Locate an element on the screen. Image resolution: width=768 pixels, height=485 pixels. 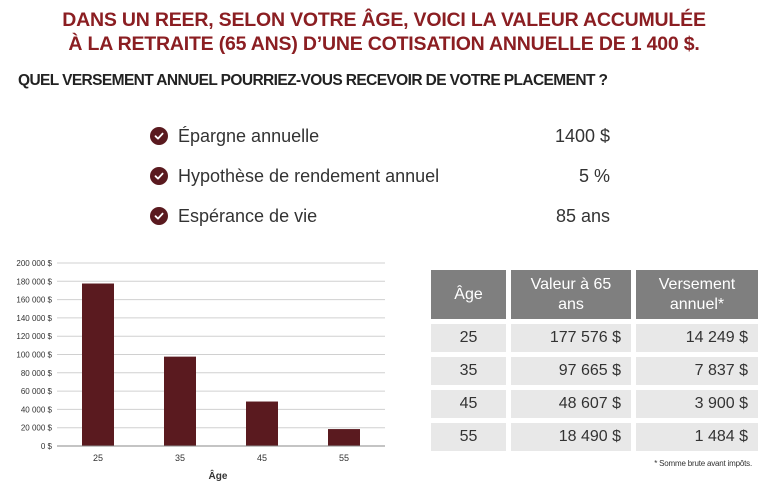
x-tick-label: 35 is located at coordinates (180, 458).